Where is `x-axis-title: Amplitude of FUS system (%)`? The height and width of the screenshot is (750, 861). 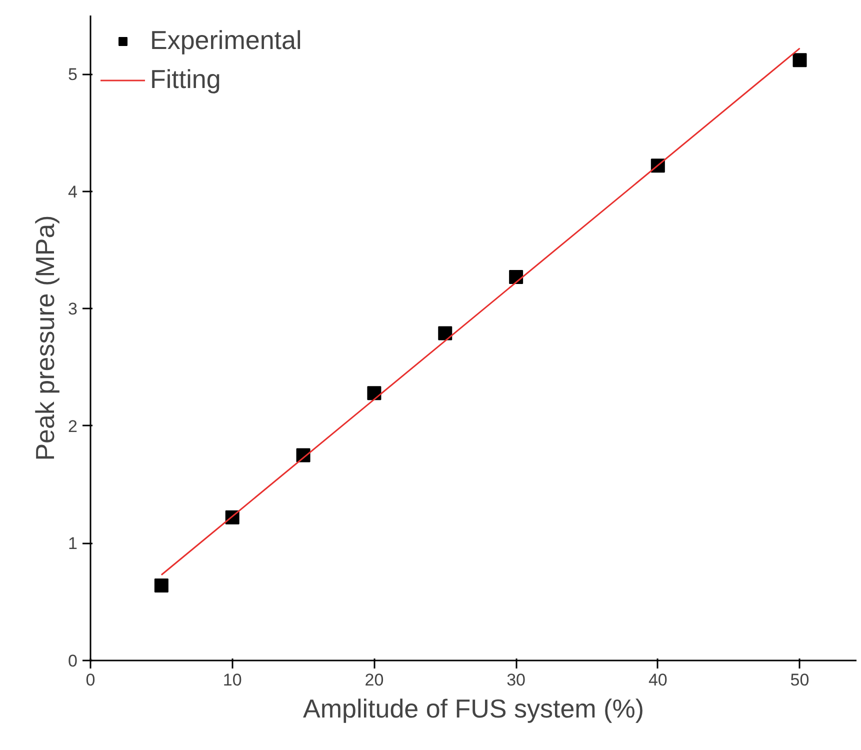 x-axis-title: Amplitude of FUS system (%) is located at coordinates (473, 709).